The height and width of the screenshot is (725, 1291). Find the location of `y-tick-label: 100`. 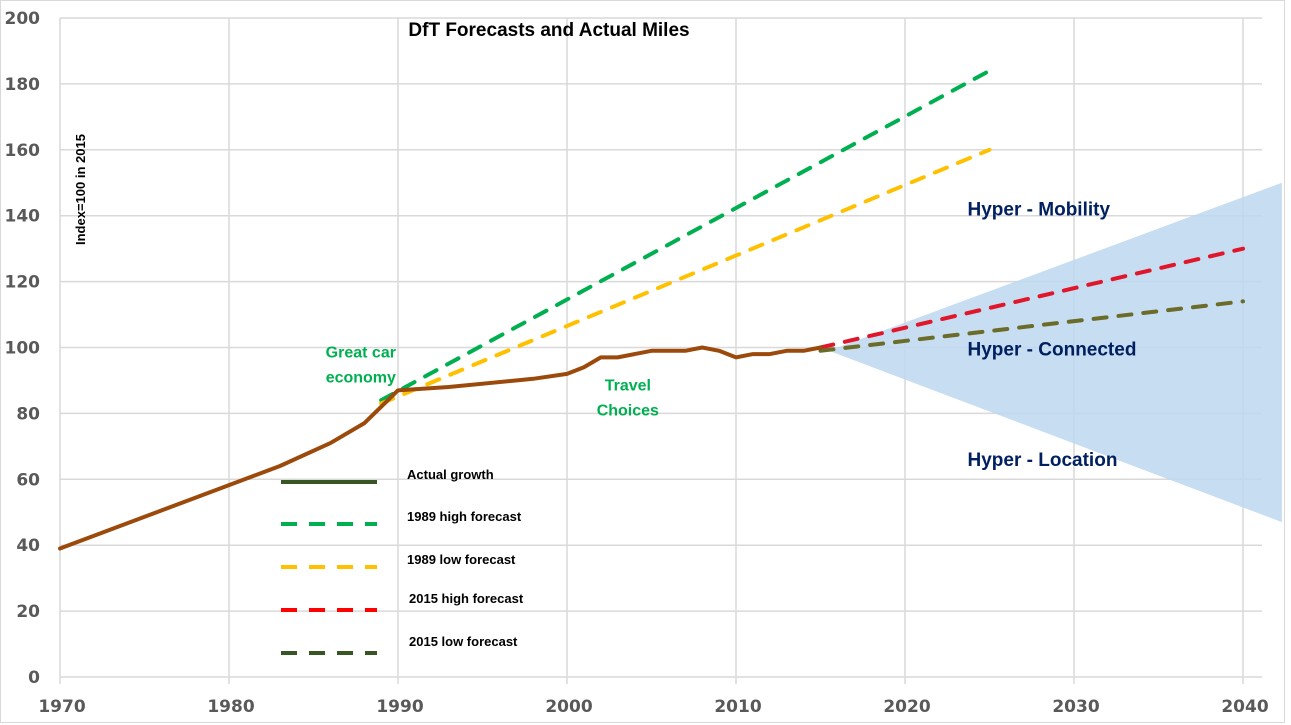

y-tick-label: 100 is located at coordinates (23, 349).